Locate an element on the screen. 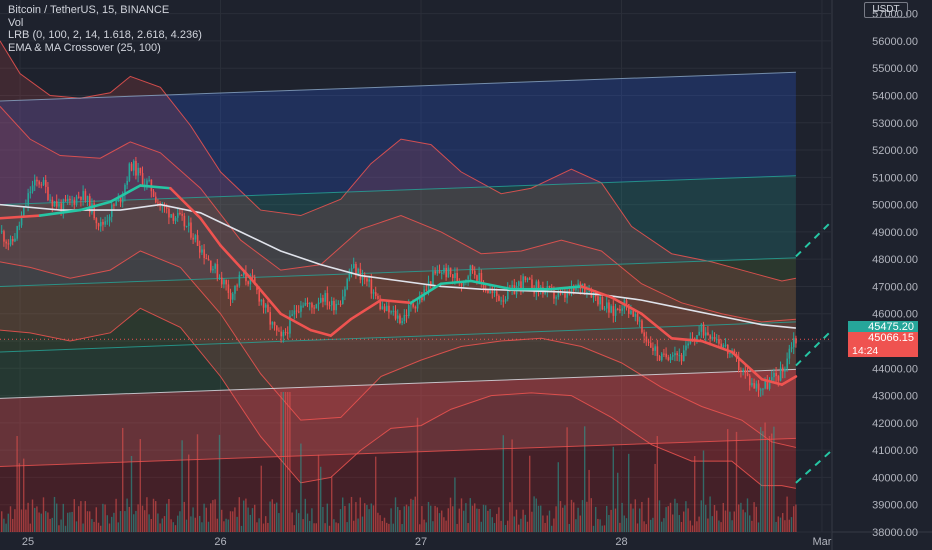  currency-label: USDT is located at coordinates (886, 10).